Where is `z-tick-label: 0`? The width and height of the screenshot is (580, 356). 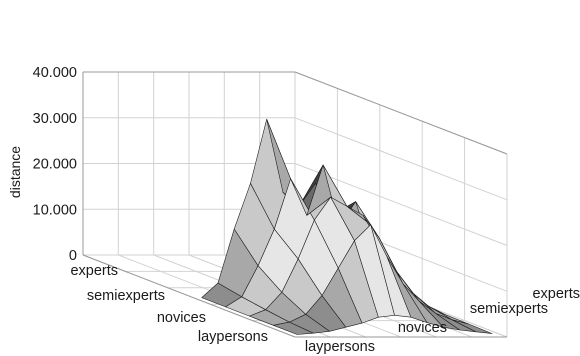
z-tick-label: 0 is located at coordinates (73, 256).